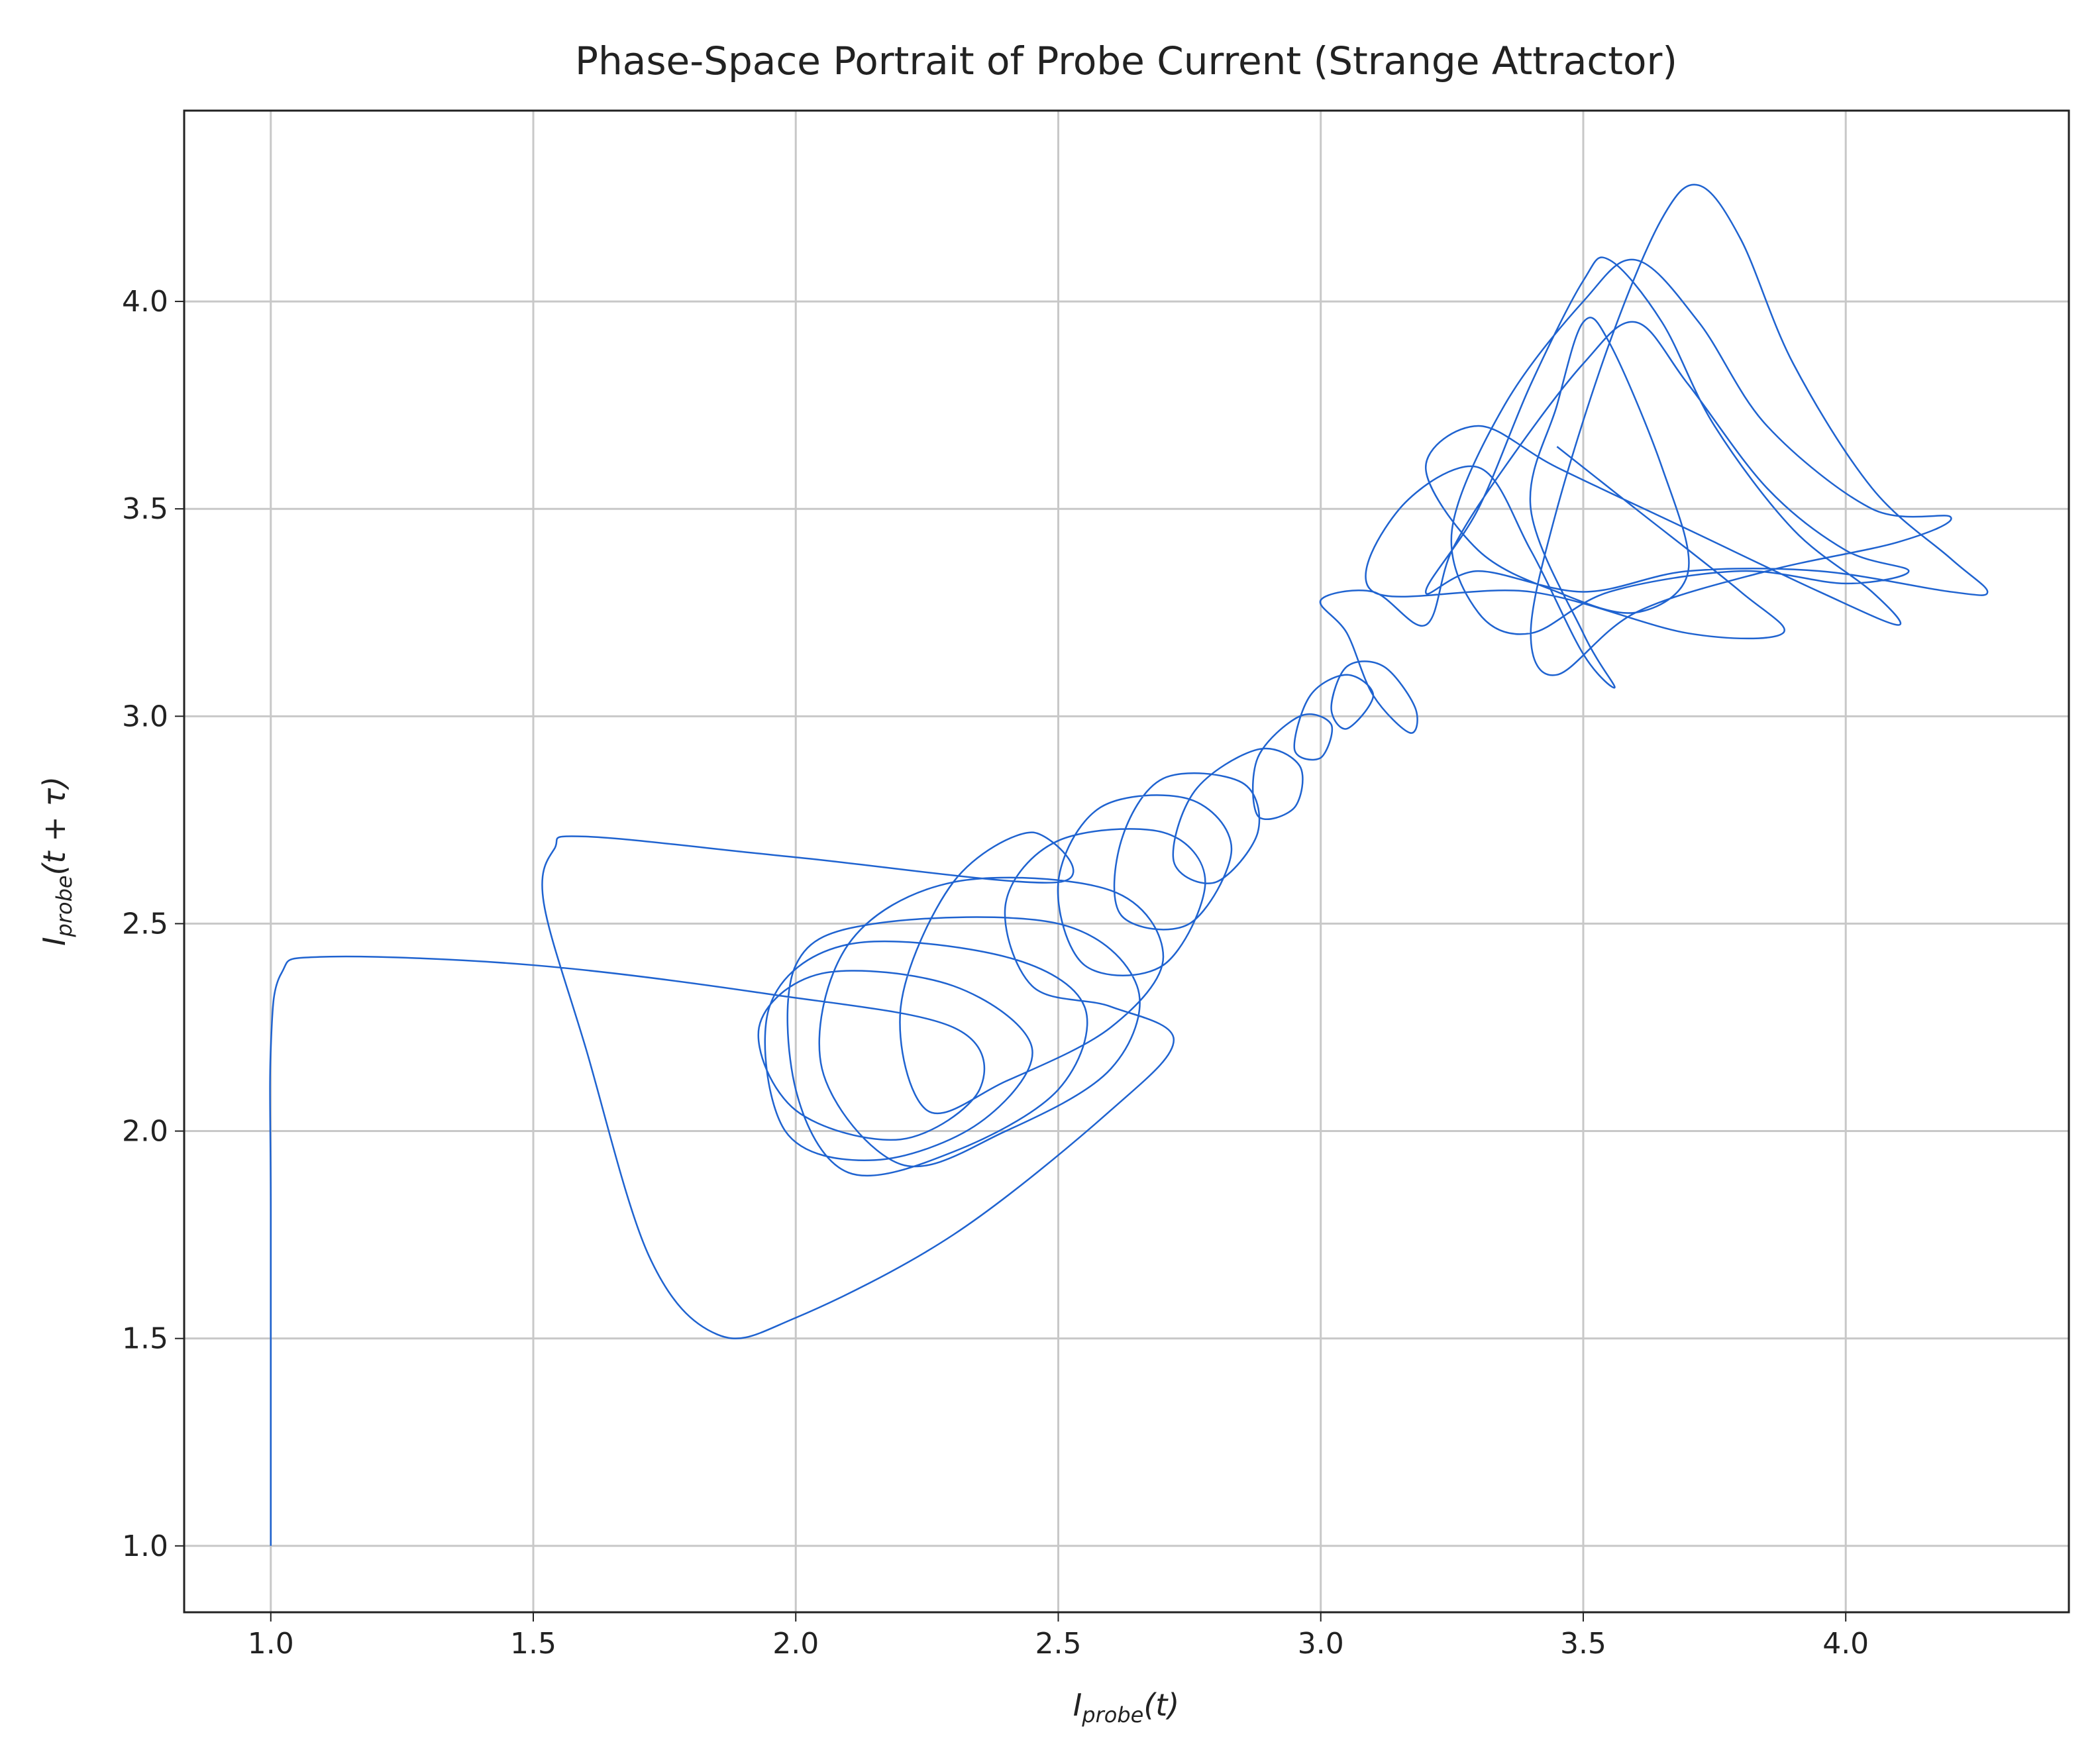  I want to click on y-label-subscript: probe, so click(64, 906).